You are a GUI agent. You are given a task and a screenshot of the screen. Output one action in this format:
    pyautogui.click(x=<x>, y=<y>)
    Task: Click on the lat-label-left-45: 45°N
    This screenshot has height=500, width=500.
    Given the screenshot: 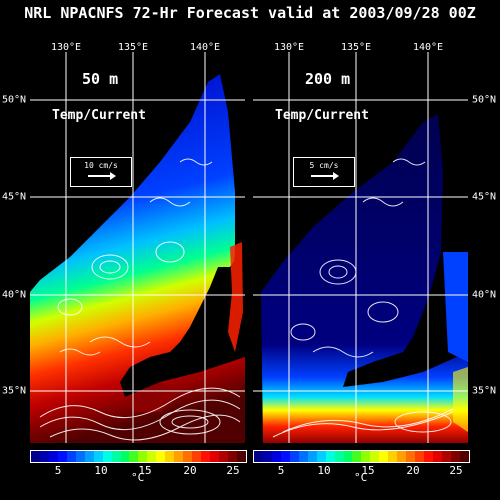 What is the action you would take?
    pyautogui.click(x=14, y=197)
    